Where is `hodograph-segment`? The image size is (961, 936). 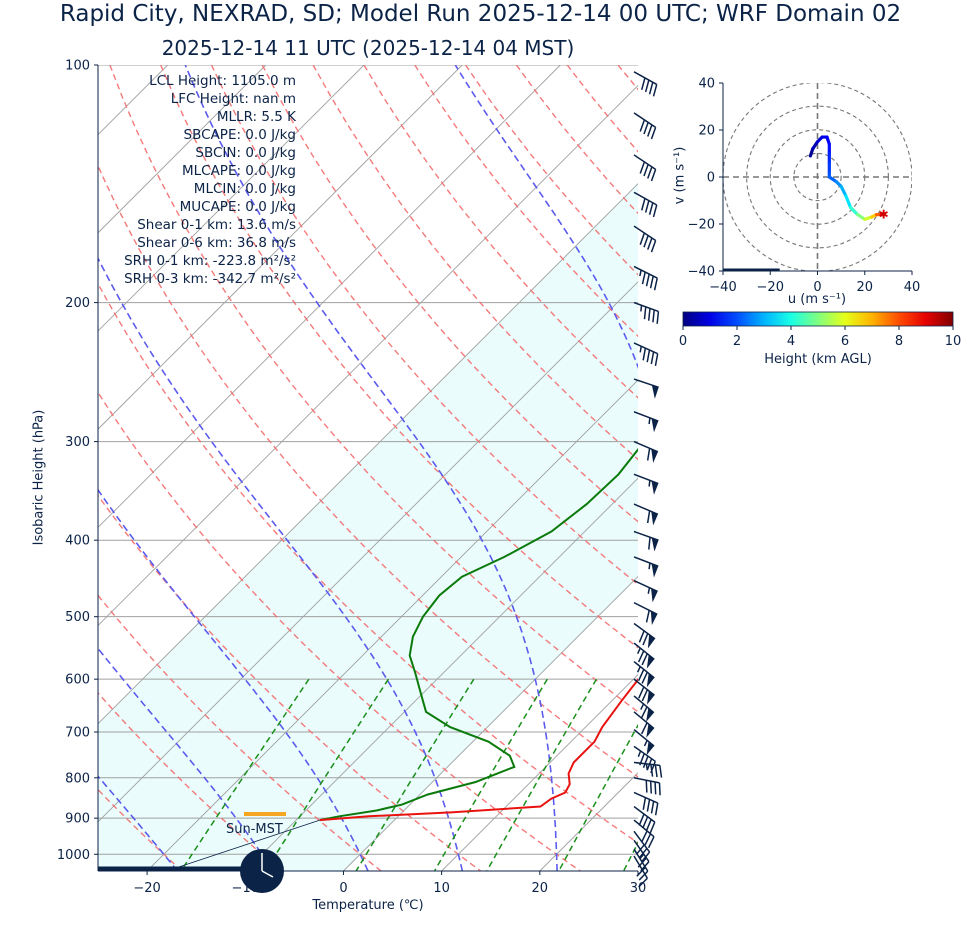
hodograph-segment is located at coordinates (848, 202).